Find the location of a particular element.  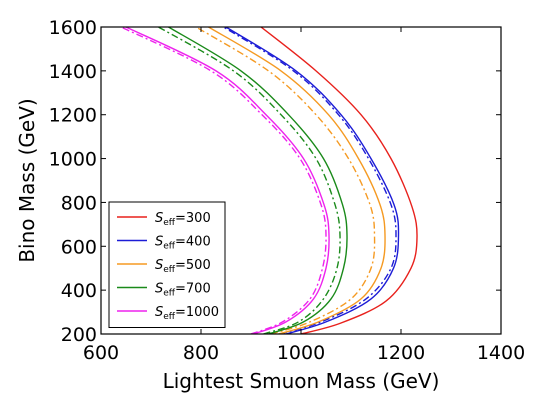

y-tick-label: 200 is located at coordinates (79, 335).